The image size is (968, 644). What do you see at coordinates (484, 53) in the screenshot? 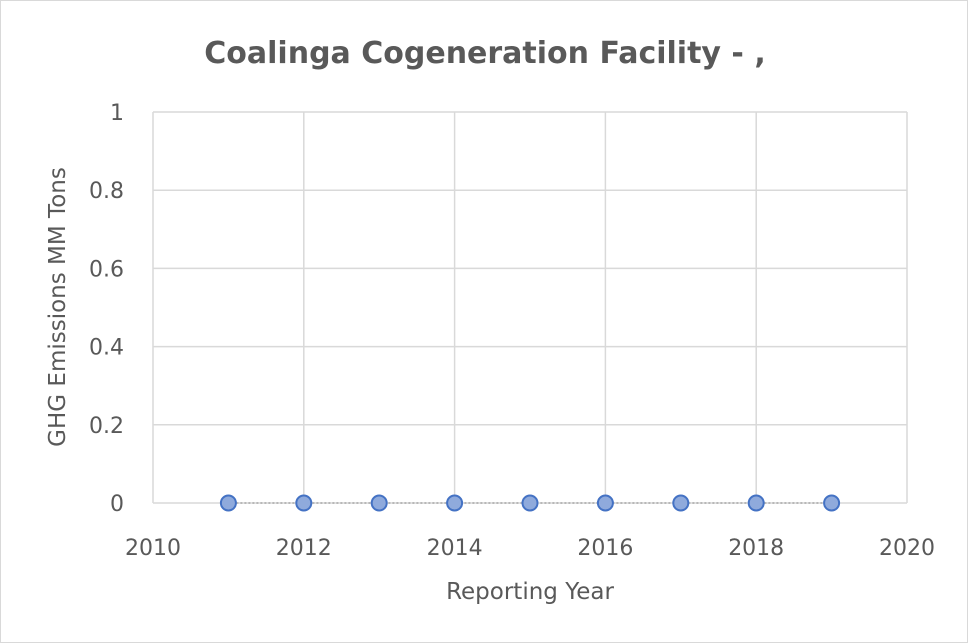
I see `chart-title: Coalinga Cogeneration Facility - ,` at bounding box center [484, 53].